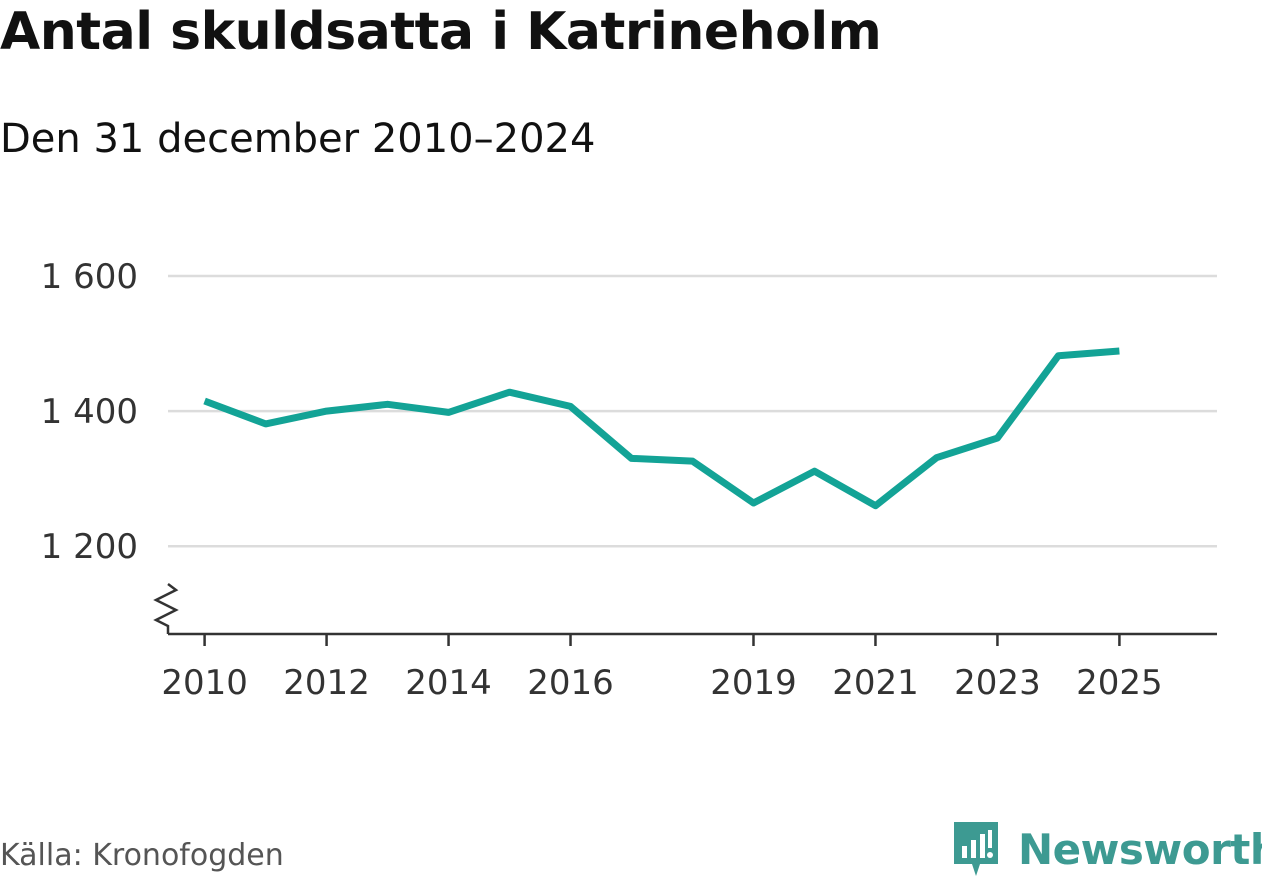  I want to click on series-line, so click(661, 428).